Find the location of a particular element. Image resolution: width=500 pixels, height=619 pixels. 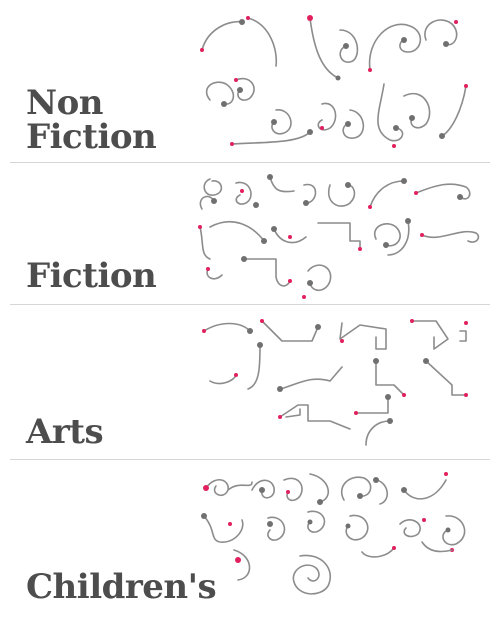

label-arts: Arts is located at coordinates (65, 432).